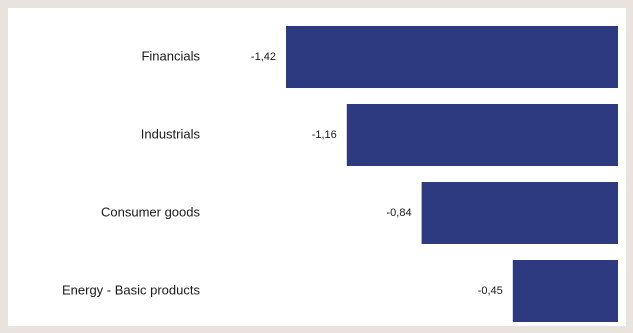  What do you see at coordinates (171, 133) in the screenshot?
I see `category-label-1: Industrials` at bounding box center [171, 133].